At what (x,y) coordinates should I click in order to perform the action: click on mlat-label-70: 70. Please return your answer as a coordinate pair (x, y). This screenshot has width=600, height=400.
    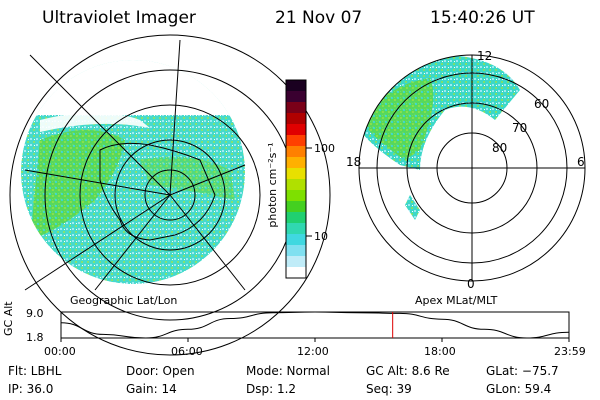
    Looking at the image, I should click on (519, 128).